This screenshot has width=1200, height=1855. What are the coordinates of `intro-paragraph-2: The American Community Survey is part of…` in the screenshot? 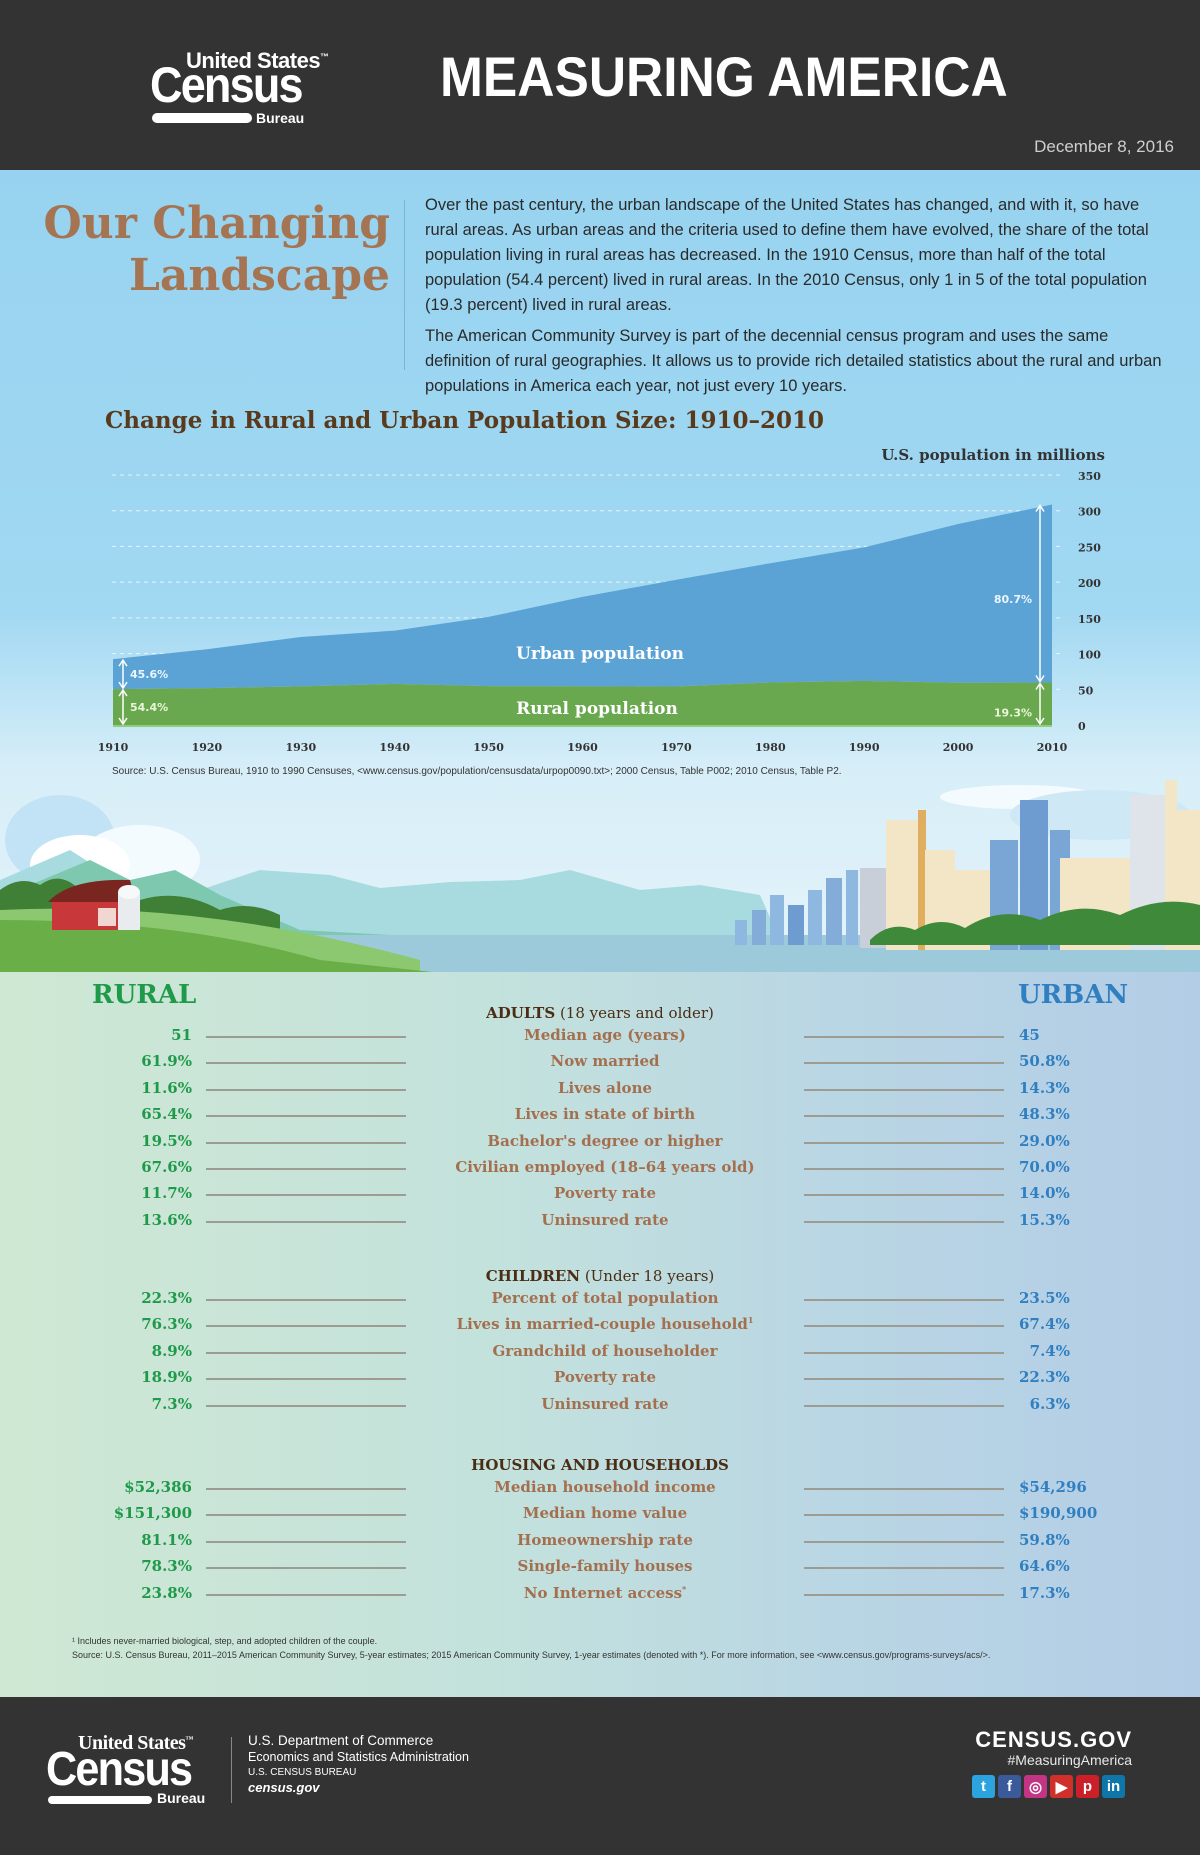 It's located at (793, 361).